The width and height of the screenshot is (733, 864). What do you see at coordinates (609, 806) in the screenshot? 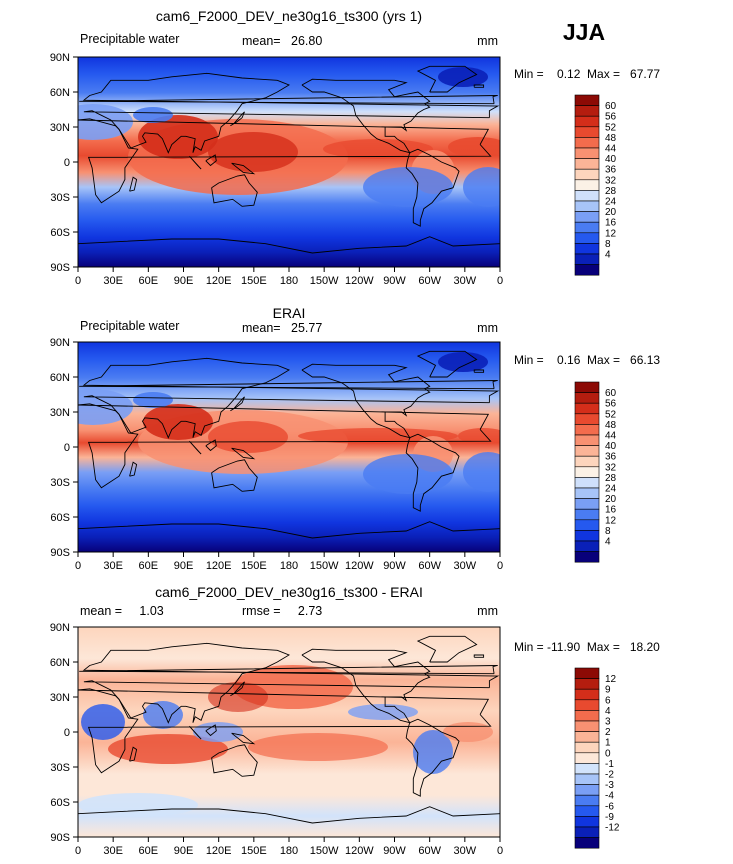
I see `colorbar-label: -6` at bounding box center [609, 806].